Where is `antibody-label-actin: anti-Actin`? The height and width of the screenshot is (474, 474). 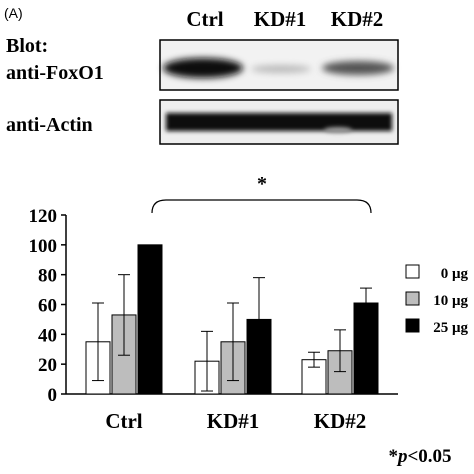
antibody-label-actin: anti-Actin is located at coordinates (49, 125).